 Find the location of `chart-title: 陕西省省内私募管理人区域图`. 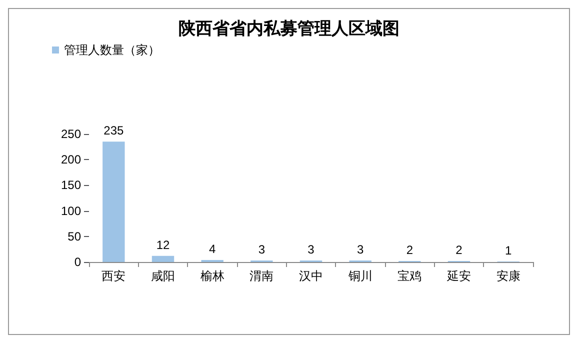

chart-title: 陕西省省内私募管理人区域图 is located at coordinates (289, 28).